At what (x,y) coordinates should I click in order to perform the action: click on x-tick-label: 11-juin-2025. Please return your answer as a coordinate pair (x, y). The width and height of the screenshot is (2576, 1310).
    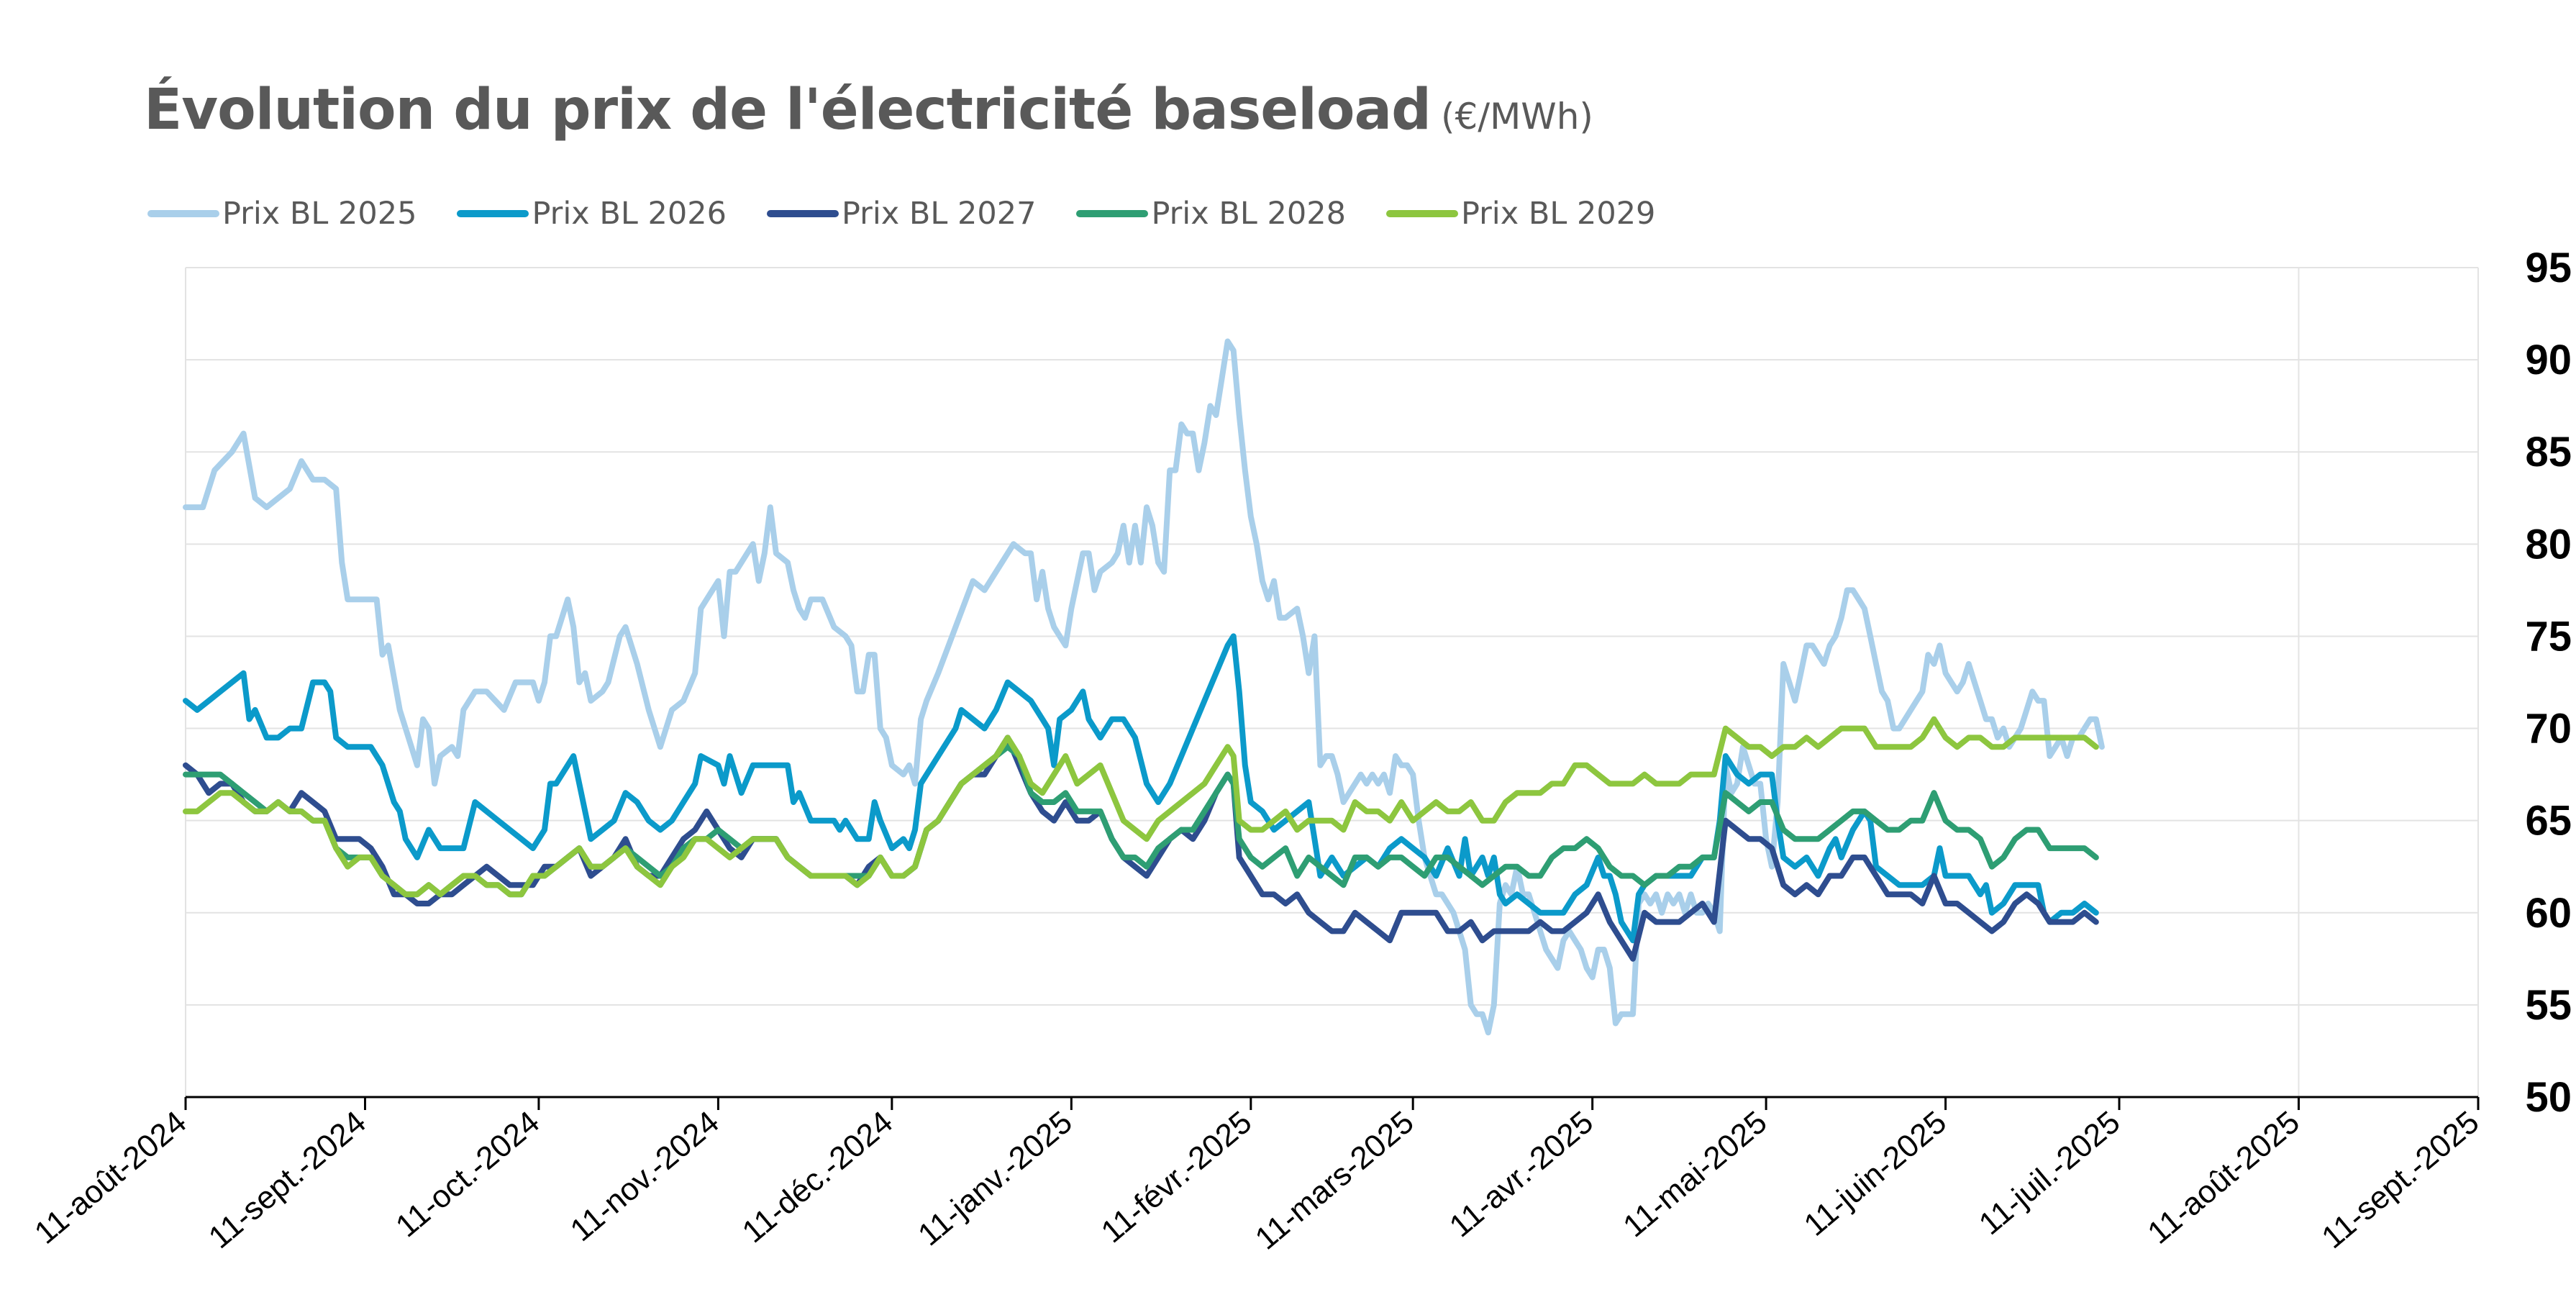
    Looking at the image, I should click on (1875, 1173).